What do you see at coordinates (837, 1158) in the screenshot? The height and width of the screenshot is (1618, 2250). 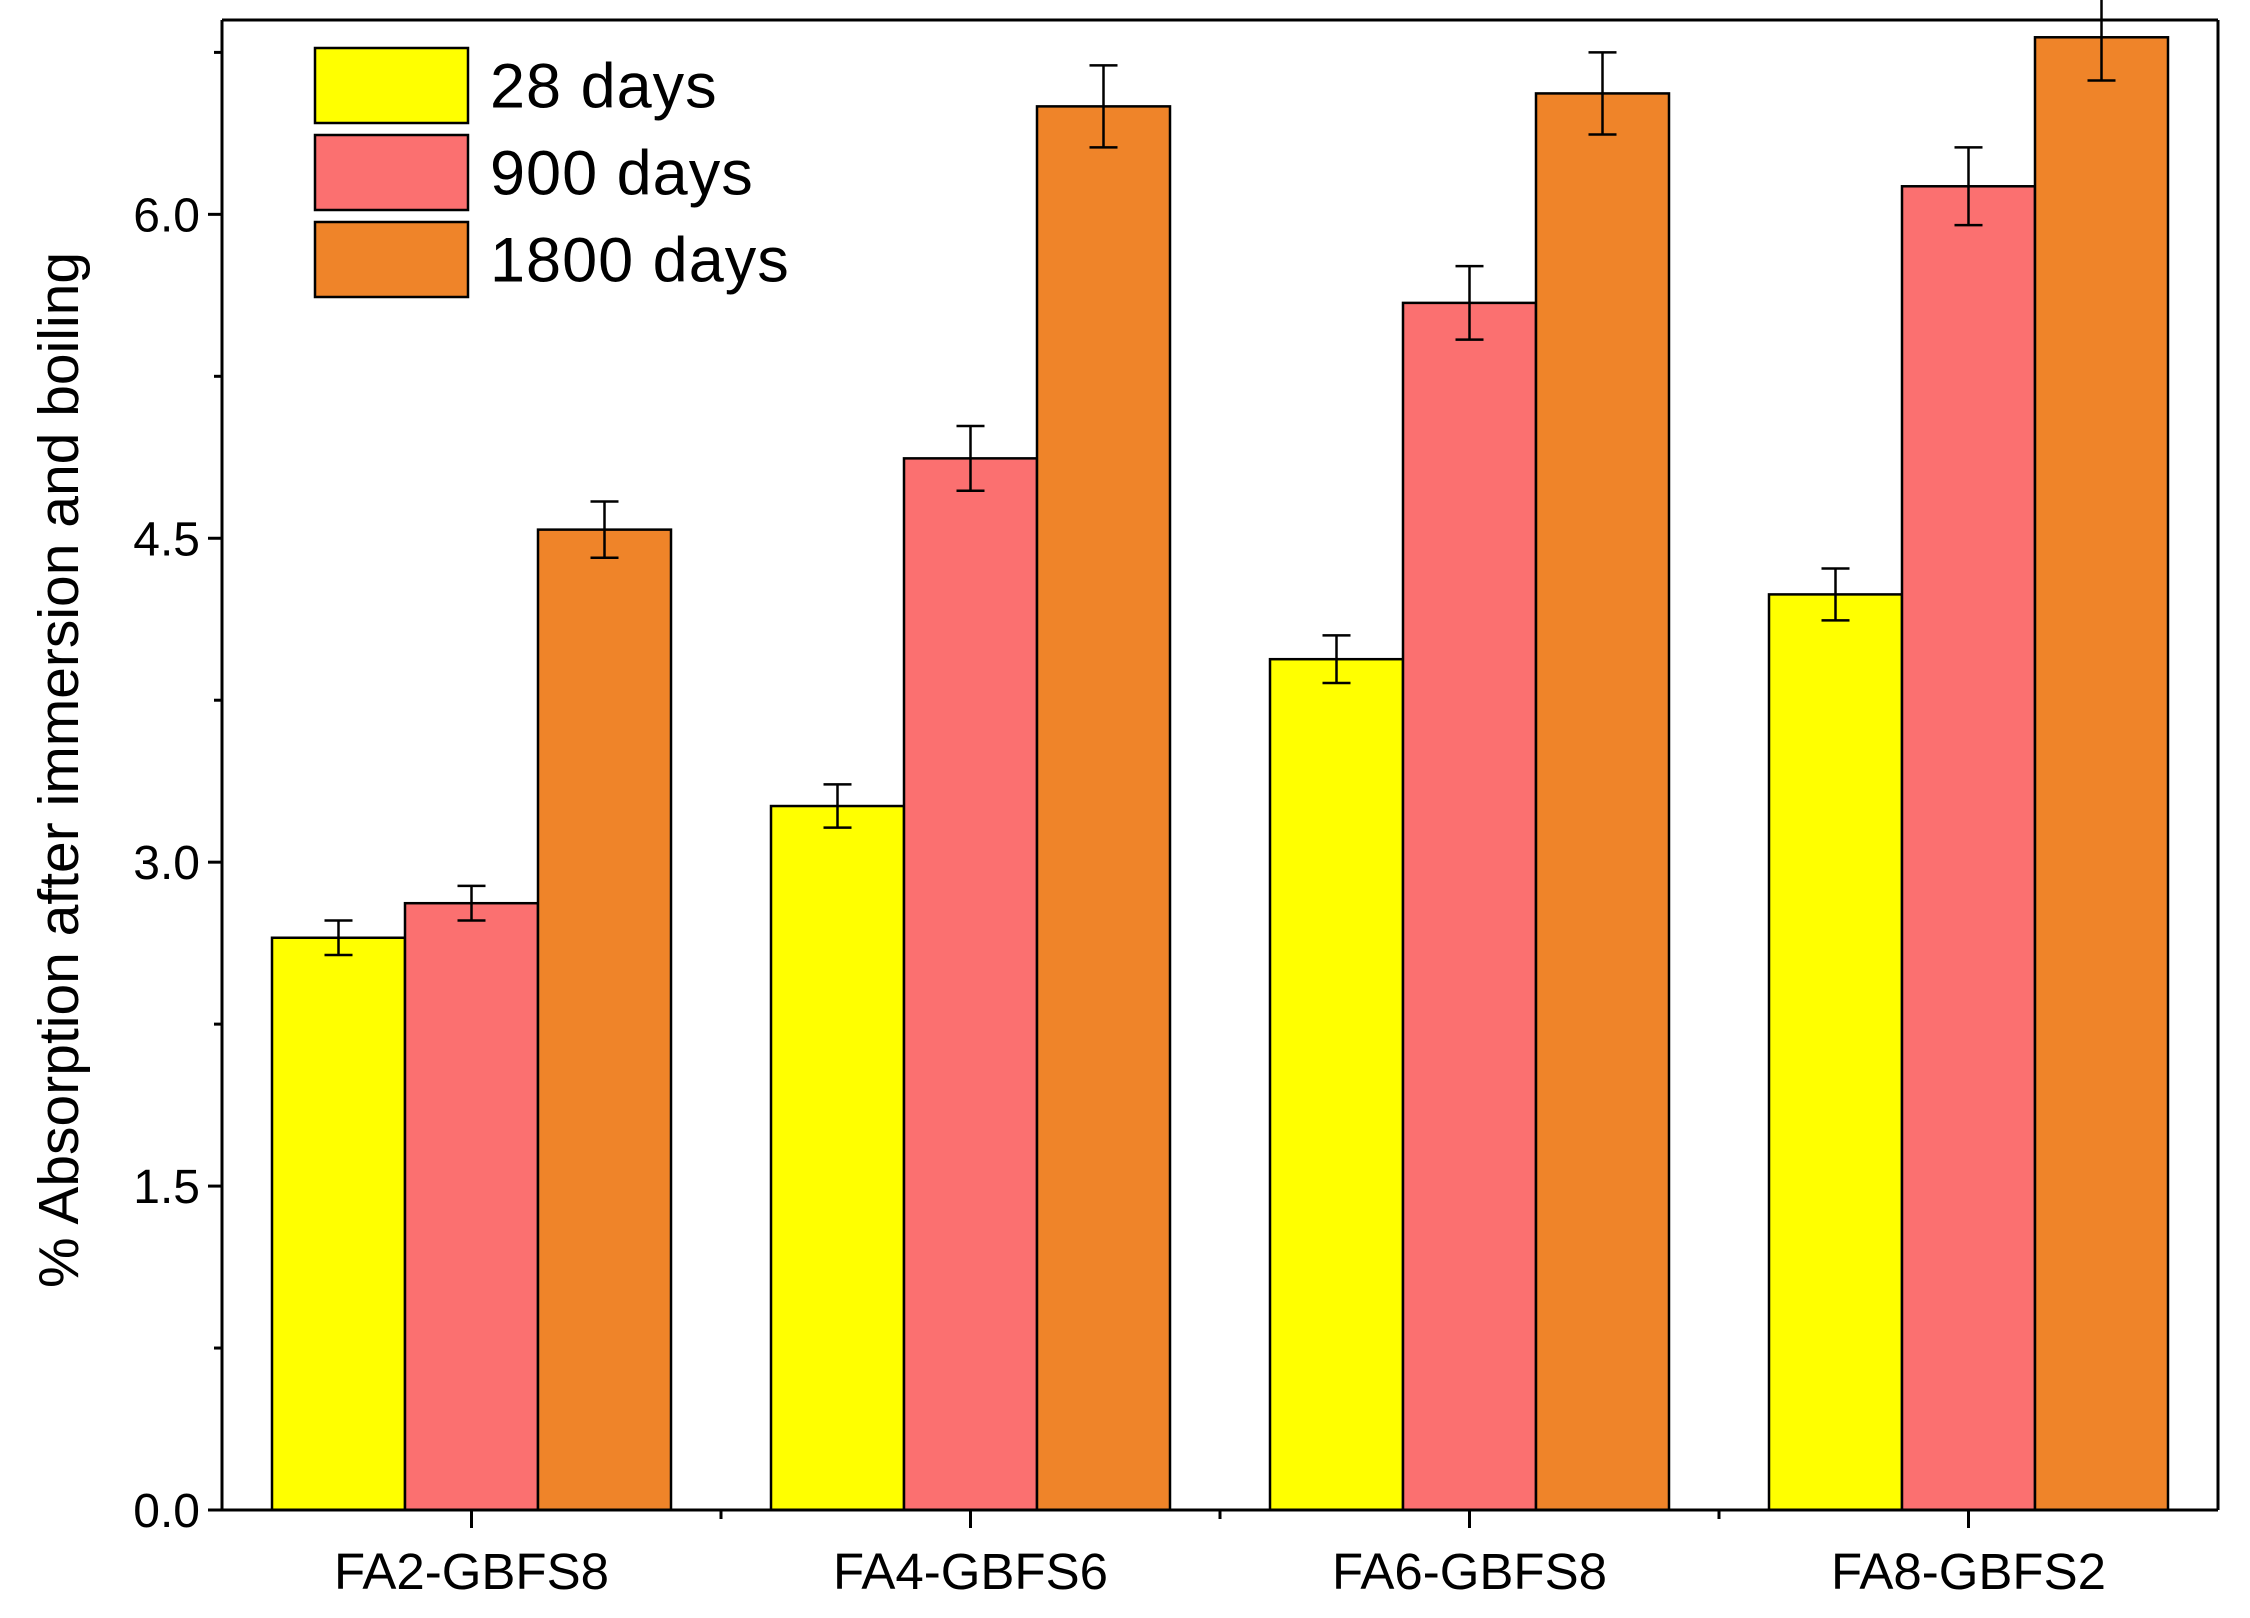 I see `bar-fa4-gbfs6-28-days` at bounding box center [837, 1158].